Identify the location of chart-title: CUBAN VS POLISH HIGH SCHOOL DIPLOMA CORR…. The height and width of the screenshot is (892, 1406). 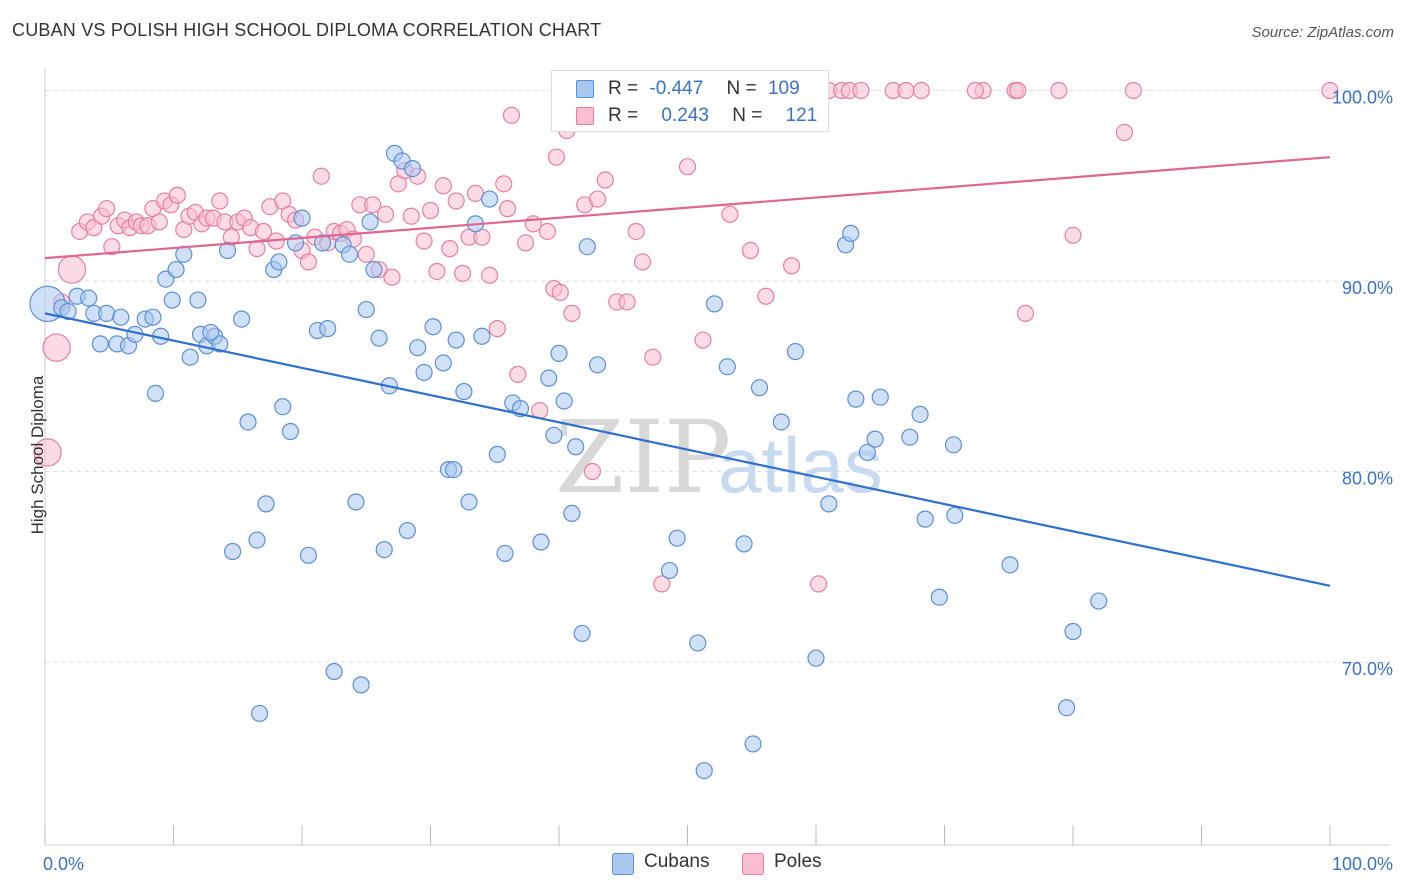
(307, 30).